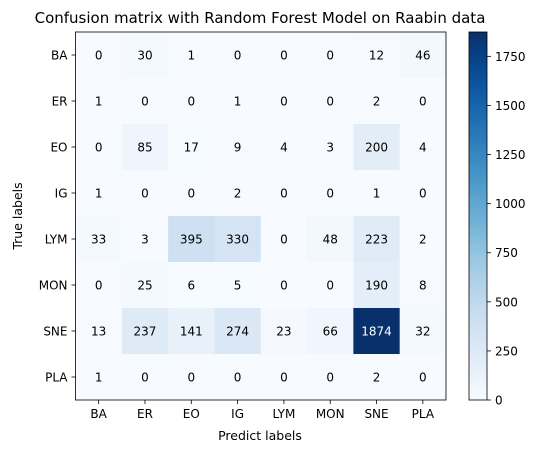 This screenshot has height=453, width=543. Describe the element at coordinates (191, 286) in the screenshot. I see `cell-value-mon-eo: 6` at that location.